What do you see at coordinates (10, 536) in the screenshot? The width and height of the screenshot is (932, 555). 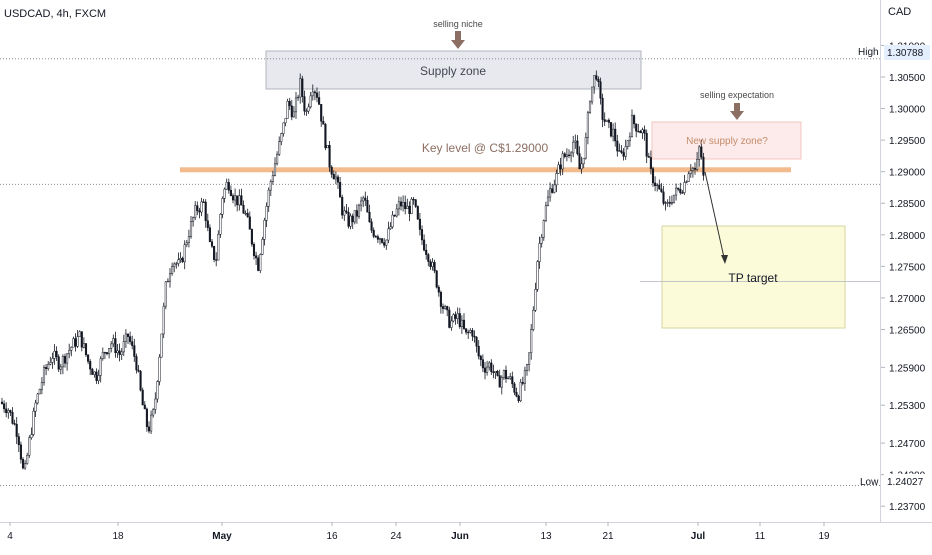 I see `time-tick-label: 4` at bounding box center [10, 536].